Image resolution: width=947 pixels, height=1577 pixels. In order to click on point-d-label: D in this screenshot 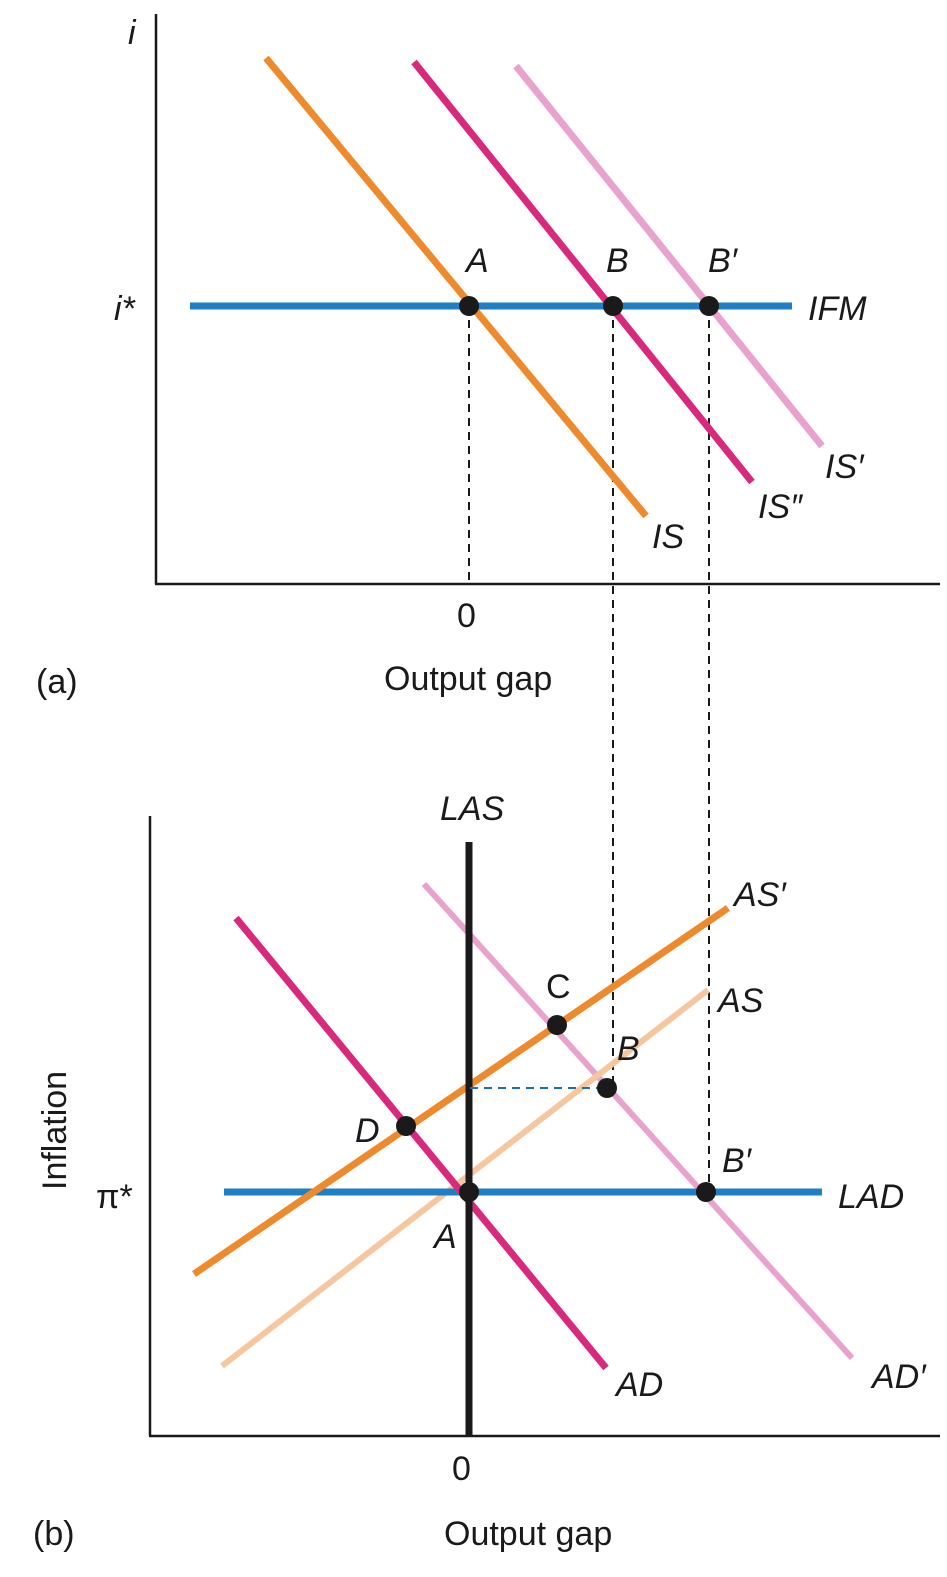, I will do `click(367, 1131)`.